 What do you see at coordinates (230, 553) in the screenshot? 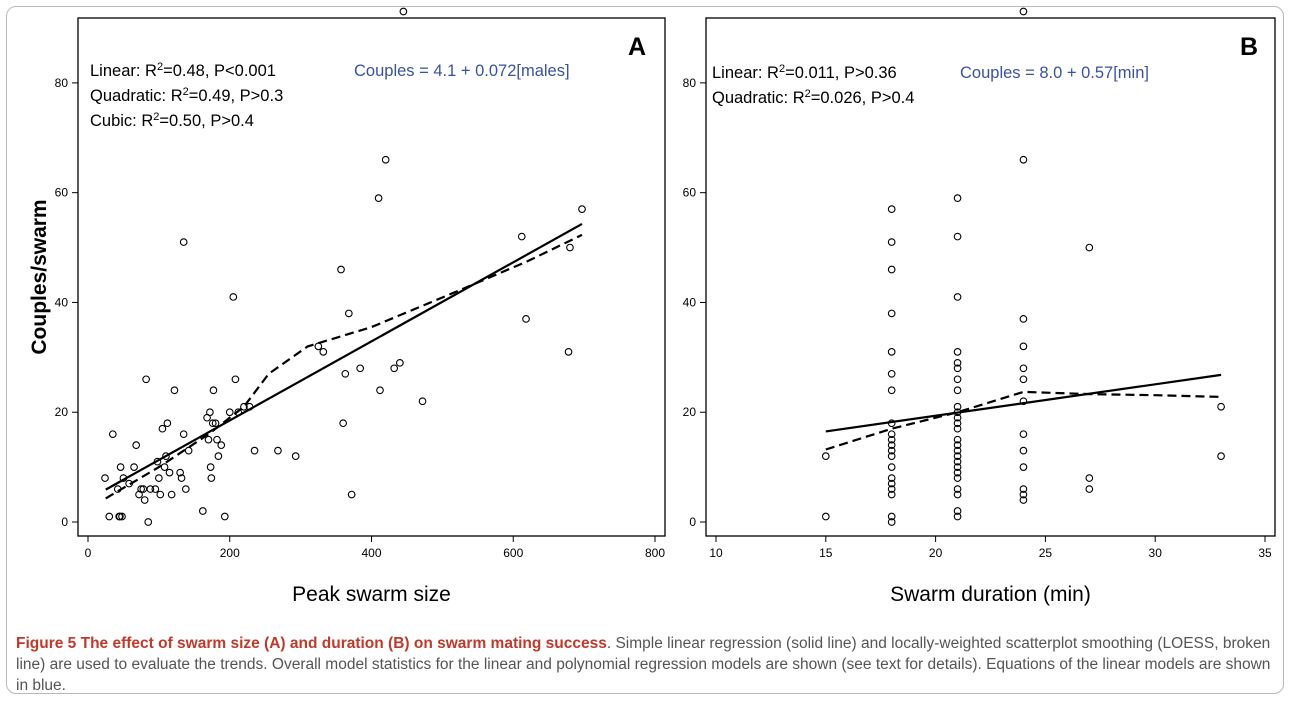
I see `x-tick-label: 200` at bounding box center [230, 553].